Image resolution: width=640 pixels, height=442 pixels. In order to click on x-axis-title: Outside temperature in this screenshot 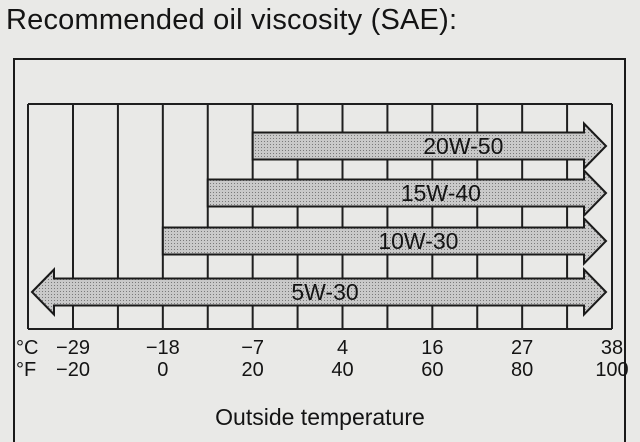, I will do `click(320, 417)`.